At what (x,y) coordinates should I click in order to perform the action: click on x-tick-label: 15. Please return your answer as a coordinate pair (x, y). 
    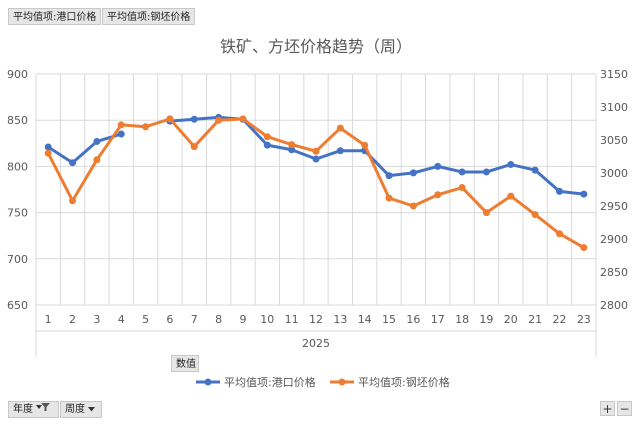
    Looking at the image, I should click on (389, 319).